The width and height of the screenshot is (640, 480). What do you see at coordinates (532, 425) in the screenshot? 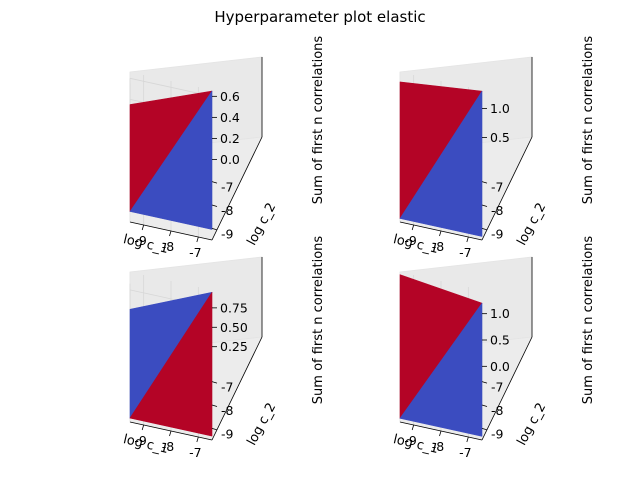
I see `y-axis-label: log c_2` at bounding box center [532, 425].